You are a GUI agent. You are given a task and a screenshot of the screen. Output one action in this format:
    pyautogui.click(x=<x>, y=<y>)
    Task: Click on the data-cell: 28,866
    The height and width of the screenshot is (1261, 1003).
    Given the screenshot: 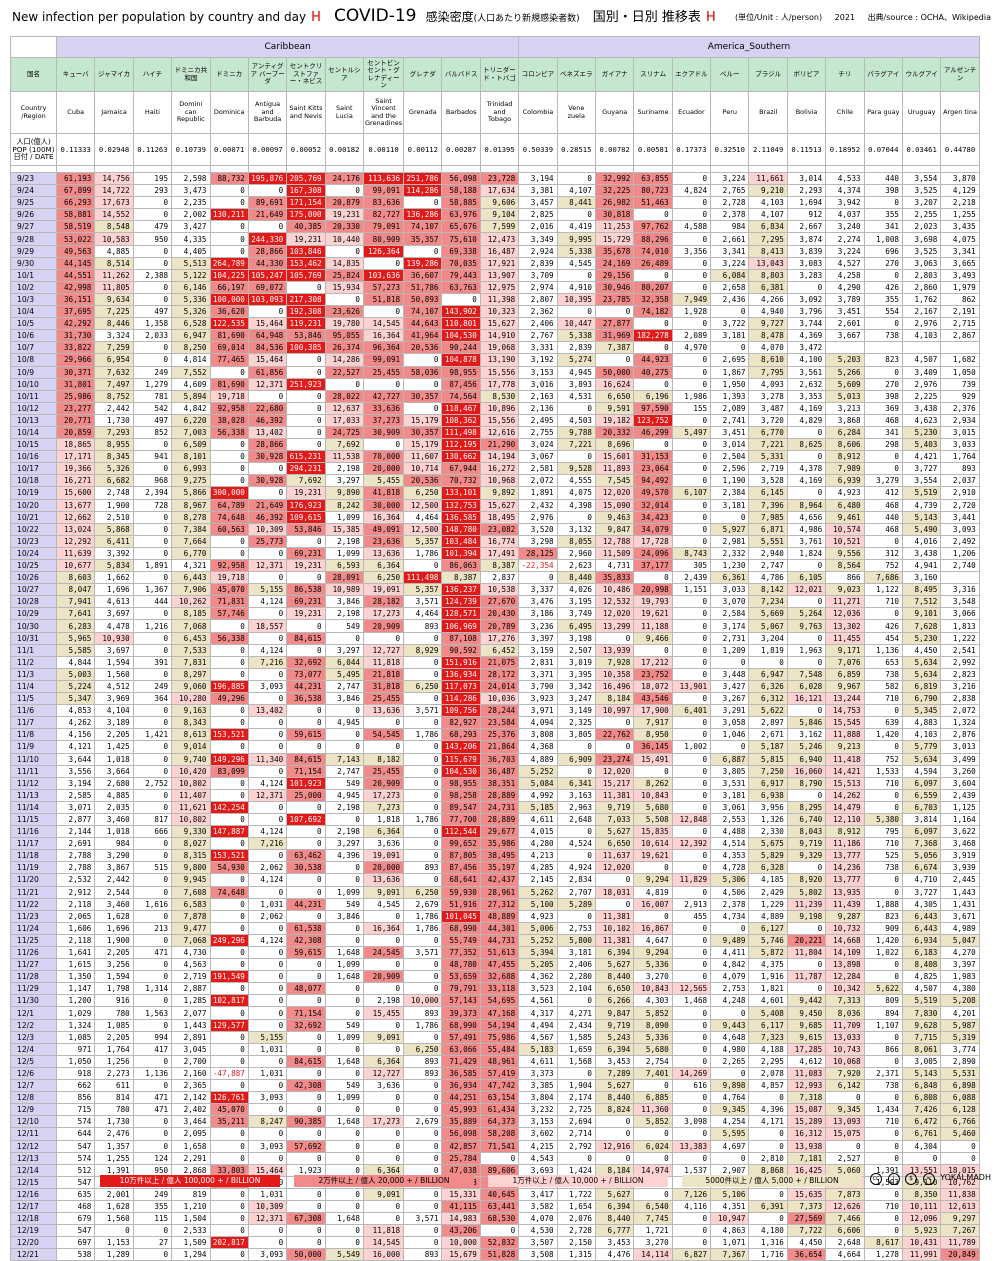 What is the action you would take?
    pyautogui.click(x=267, y=251)
    